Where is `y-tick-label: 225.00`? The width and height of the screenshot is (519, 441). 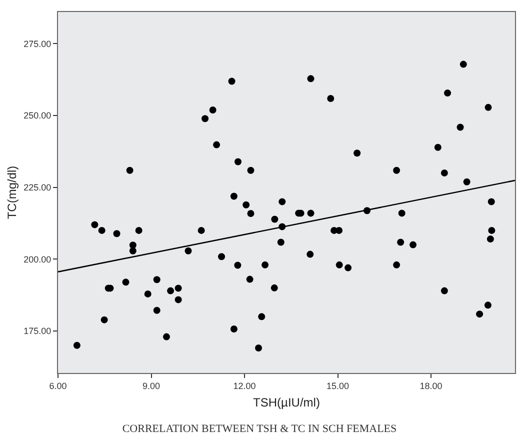
y-tick-label: 225.00 is located at coordinates (38, 187).